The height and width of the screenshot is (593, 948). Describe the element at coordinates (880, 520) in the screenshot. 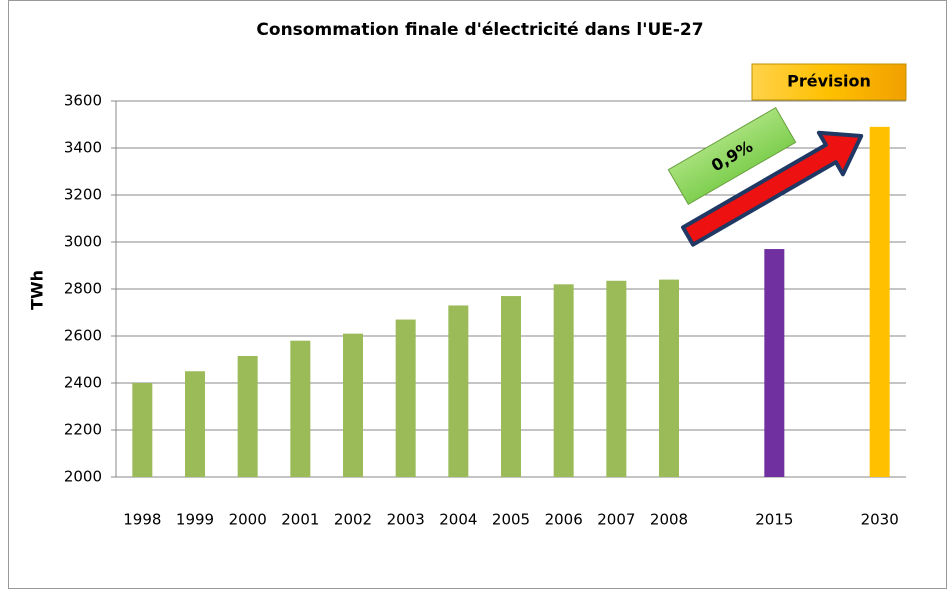

I see `x-tick-label: 2030` at that location.